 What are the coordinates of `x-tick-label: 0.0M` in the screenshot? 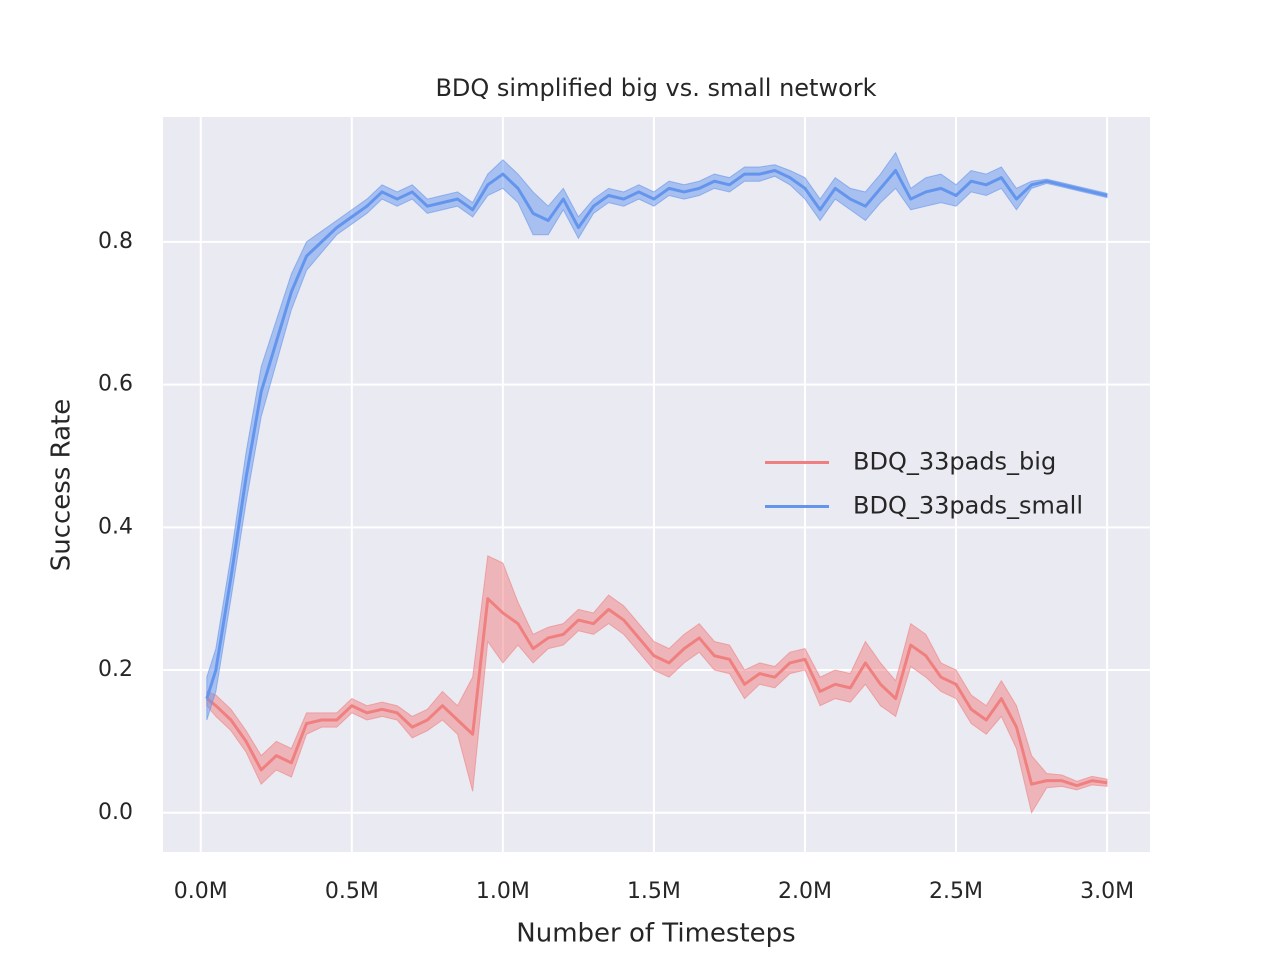 It's located at (201, 891).